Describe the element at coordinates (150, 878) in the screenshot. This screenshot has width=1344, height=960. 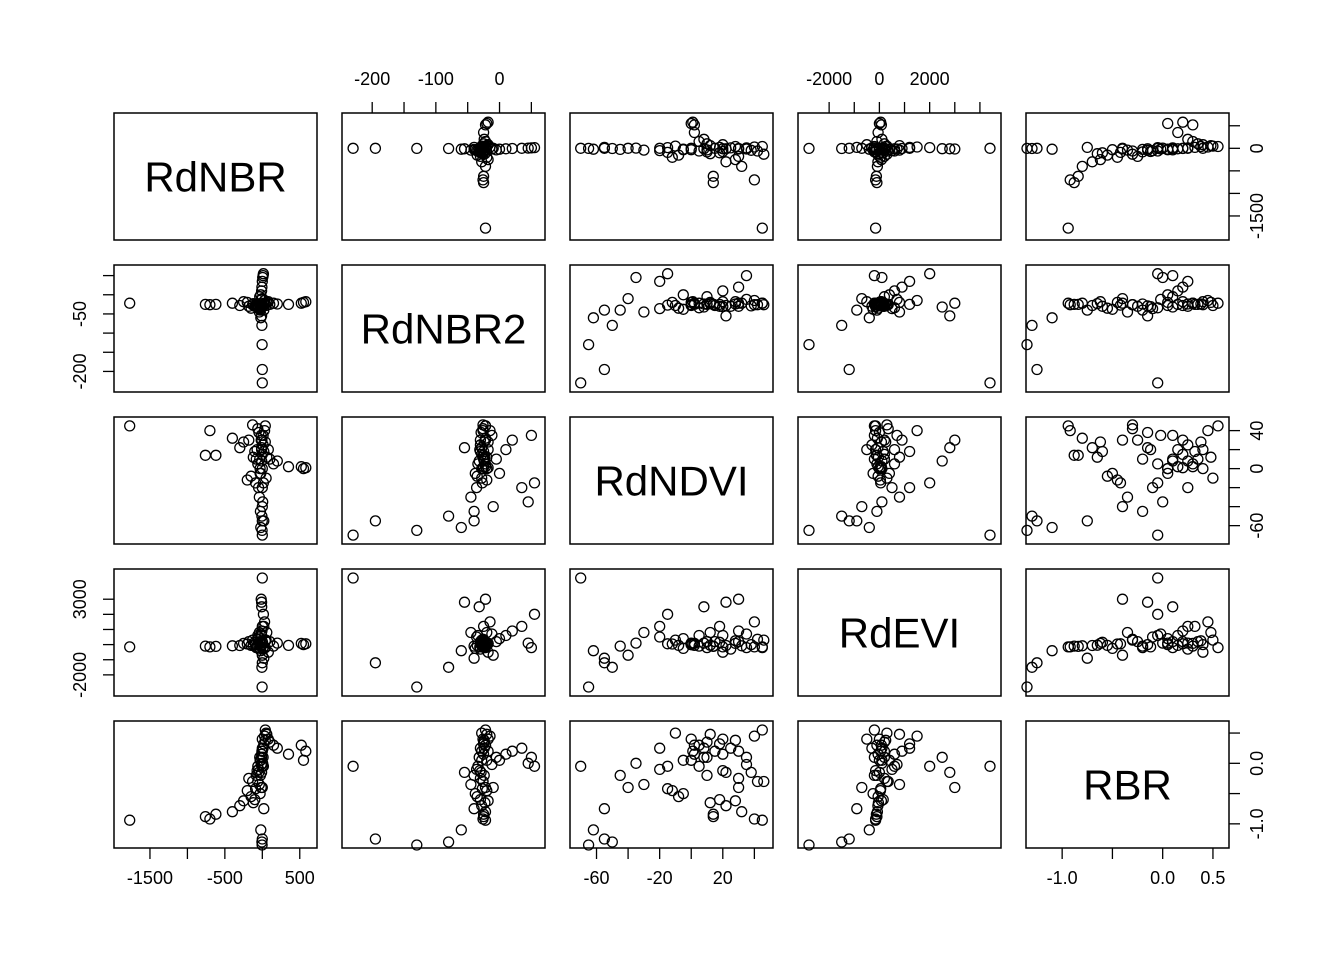
I see `tick-label: -1500` at that location.